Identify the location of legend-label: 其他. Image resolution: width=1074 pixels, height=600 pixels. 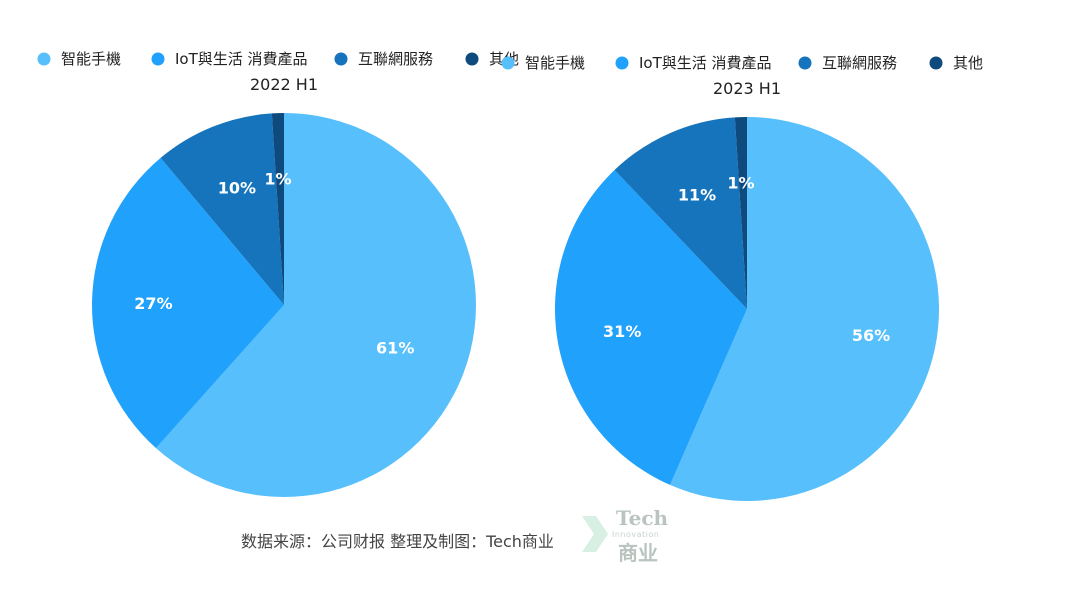
(968, 63).